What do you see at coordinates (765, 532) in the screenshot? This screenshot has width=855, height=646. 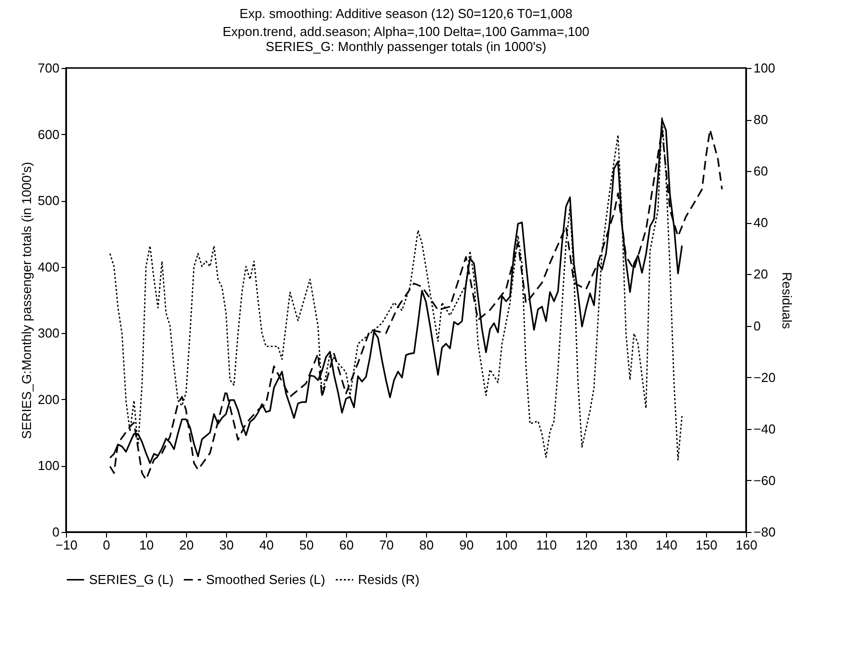 I see `y2-tick-label: −80` at bounding box center [765, 532].